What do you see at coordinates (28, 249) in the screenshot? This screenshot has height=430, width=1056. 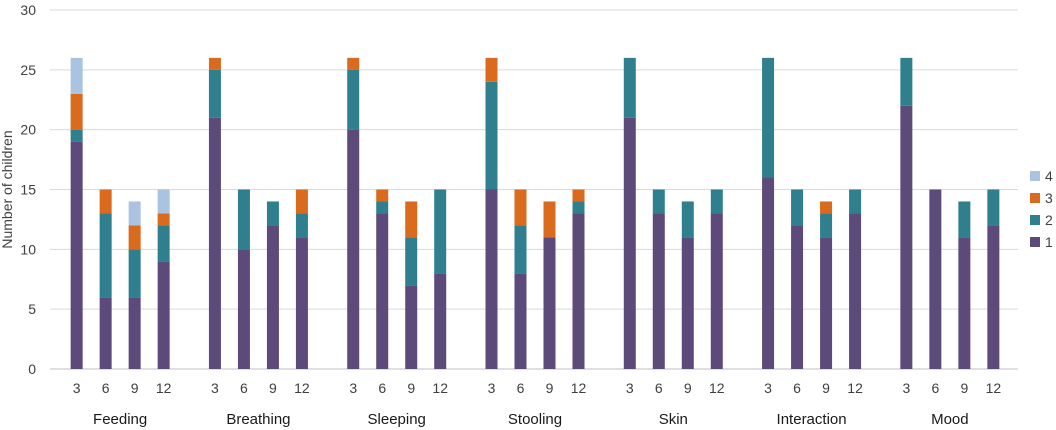 I see `y-tick-label: 10` at bounding box center [28, 249].